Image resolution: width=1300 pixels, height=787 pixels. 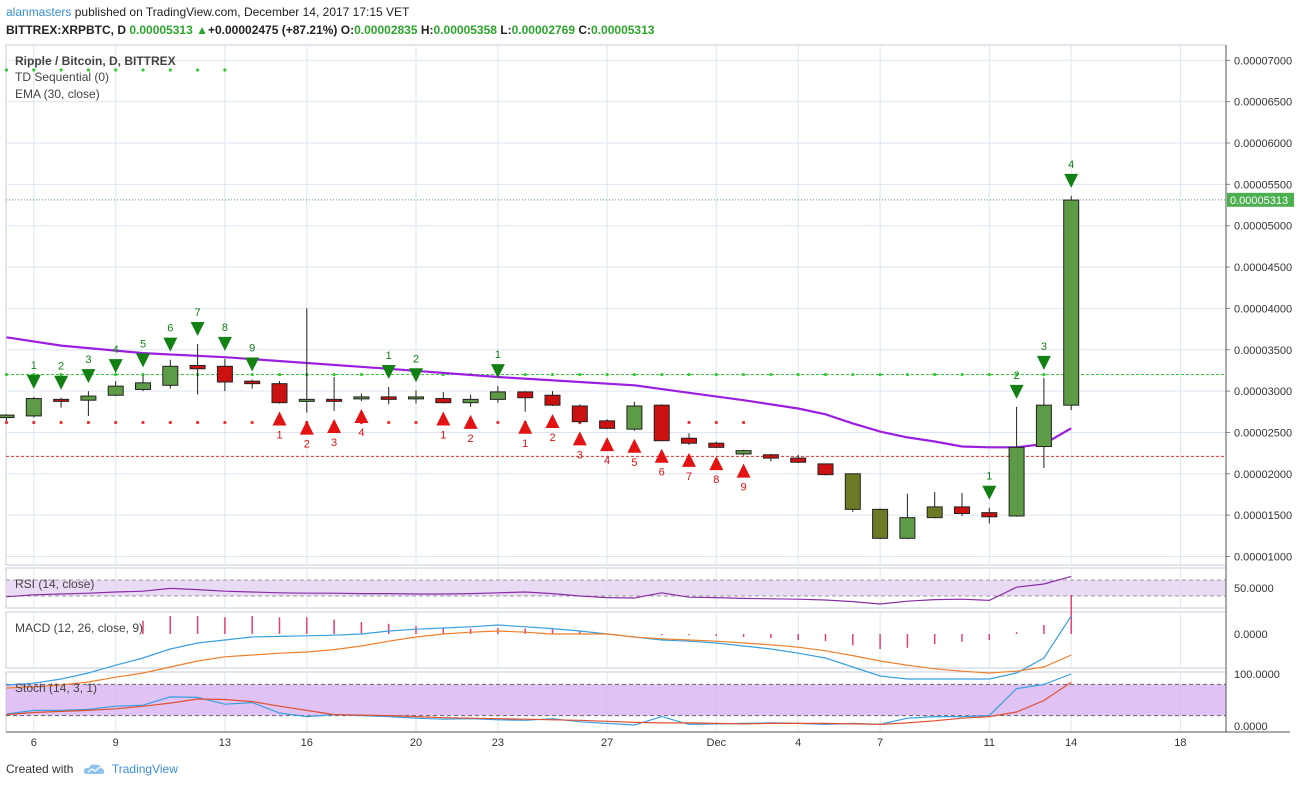 I want to click on td-buy-count: 7, so click(x=198, y=313).